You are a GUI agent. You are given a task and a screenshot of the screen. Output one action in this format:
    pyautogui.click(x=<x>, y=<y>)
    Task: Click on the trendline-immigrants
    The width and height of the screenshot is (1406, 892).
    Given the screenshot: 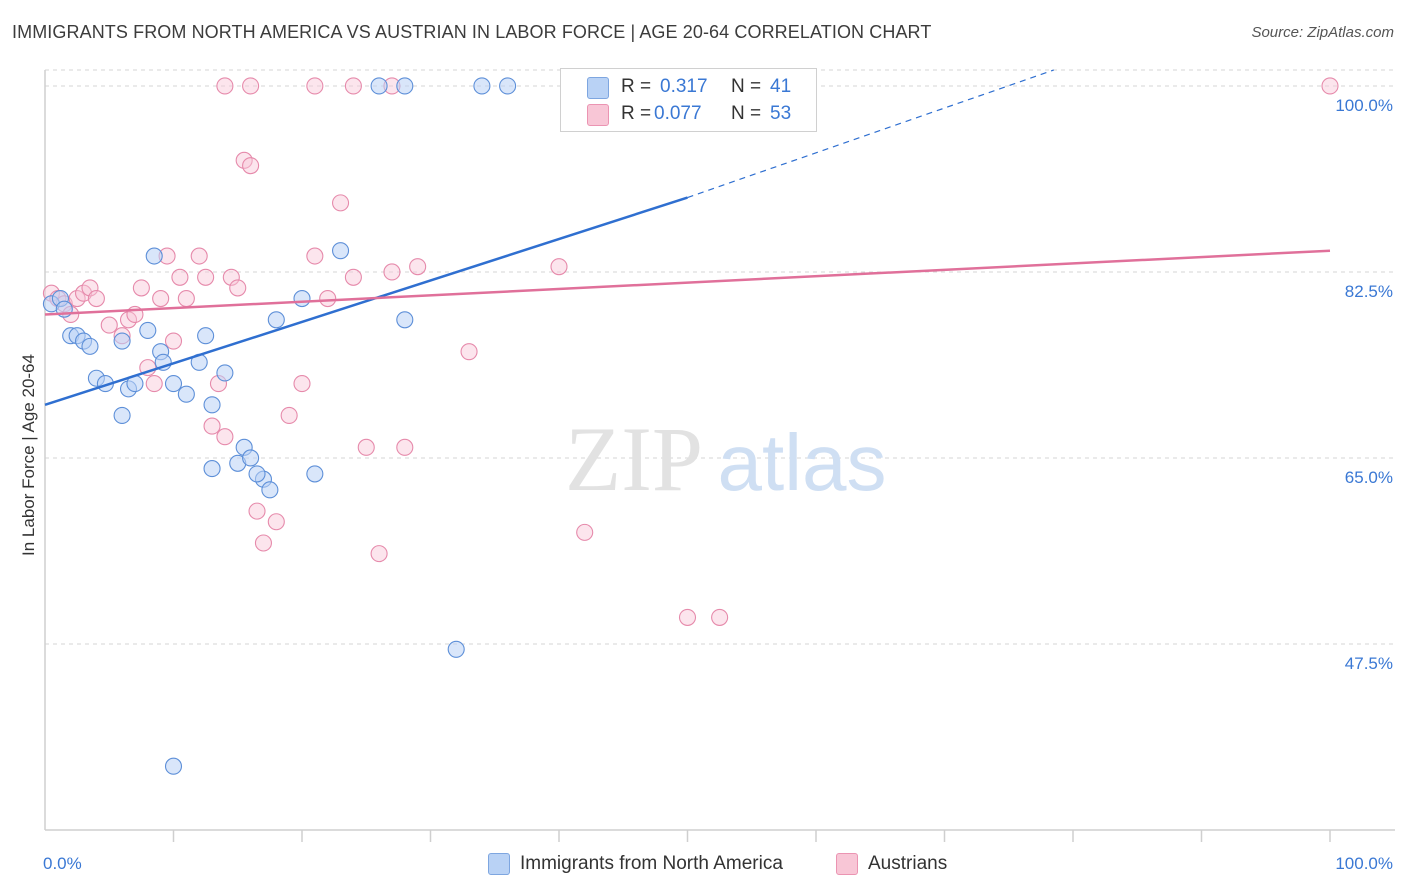 What is the action you would take?
    pyautogui.click(x=366, y=301)
    